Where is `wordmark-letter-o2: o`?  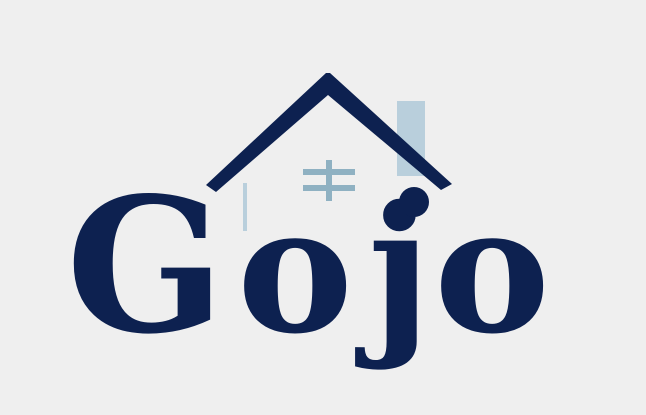
wordmark-letter-o2: o is located at coordinates (492, 271).